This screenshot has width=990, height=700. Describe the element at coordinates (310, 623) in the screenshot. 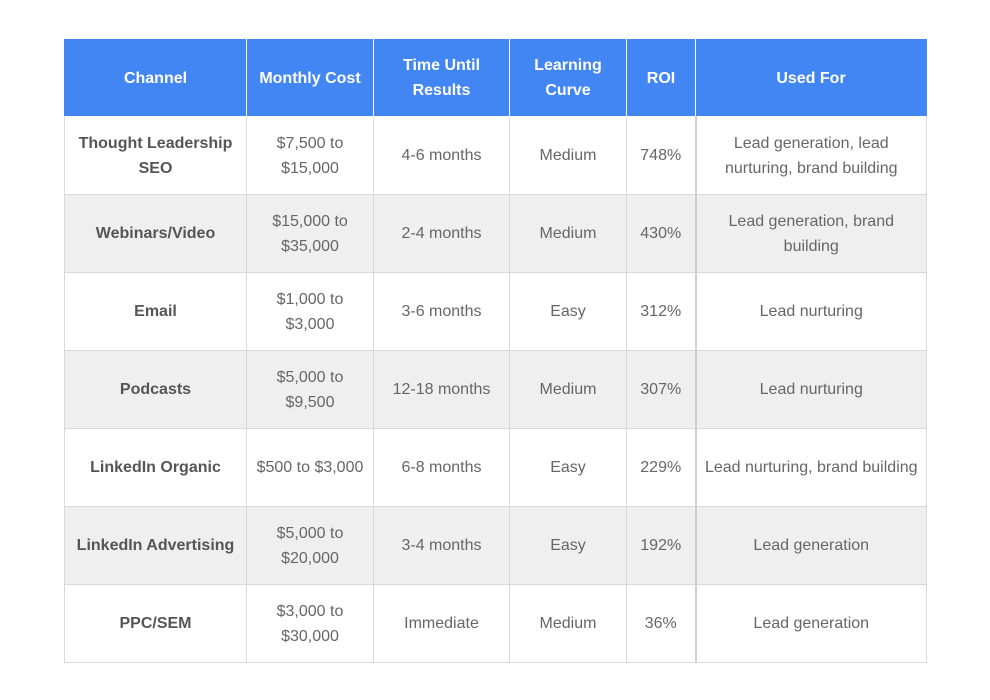

I see `monthly-cost-cell: $3,000 to $30,000` at that location.